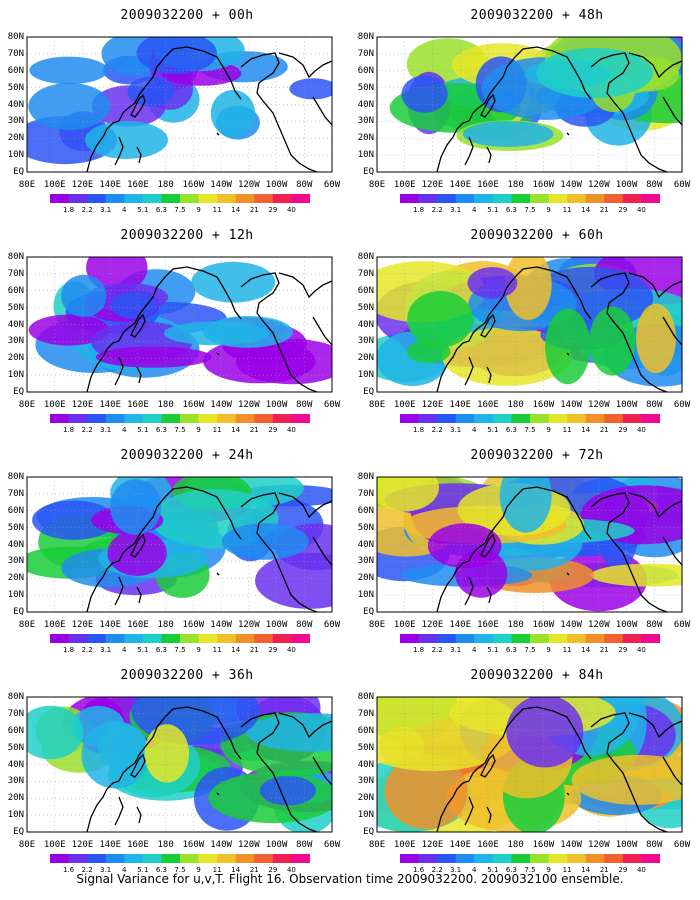 This screenshot has height=900, width=700. What do you see at coordinates (365, 53) in the screenshot?
I see `lat-label: 70N` at bounding box center [365, 53].